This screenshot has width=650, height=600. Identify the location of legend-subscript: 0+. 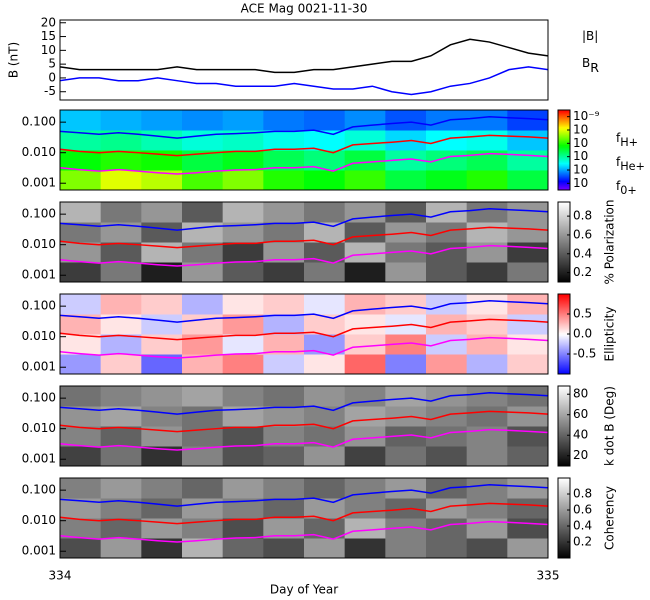
(628, 190).